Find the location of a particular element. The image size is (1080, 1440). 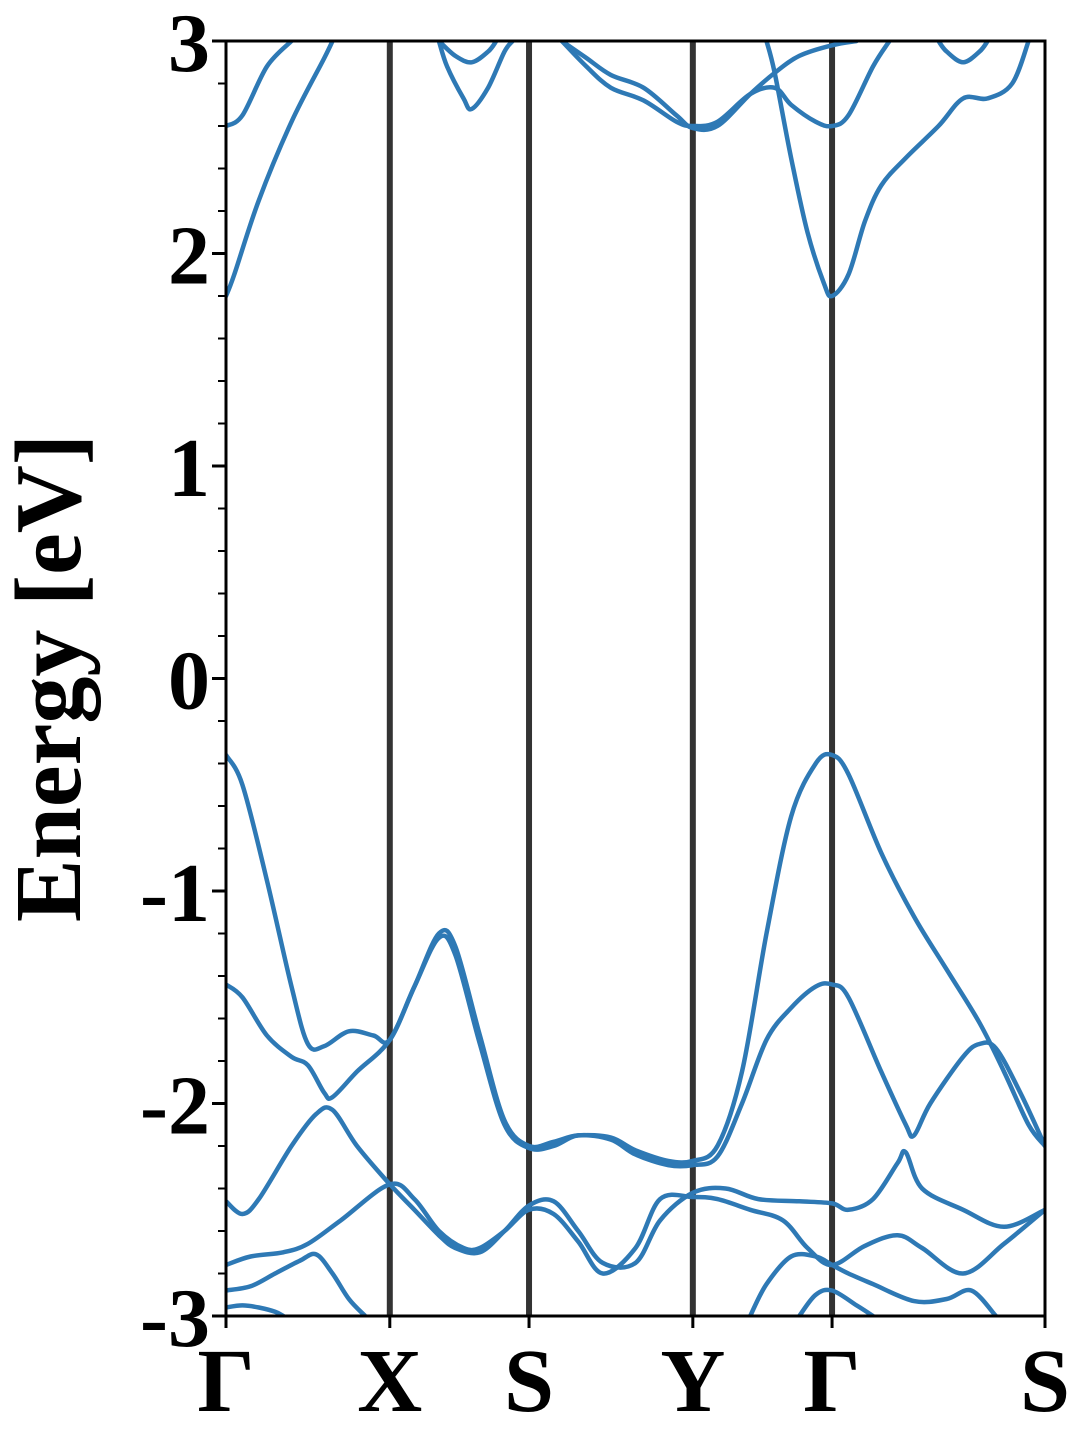

y-tick-label: 3 is located at coordinates (189, 45).